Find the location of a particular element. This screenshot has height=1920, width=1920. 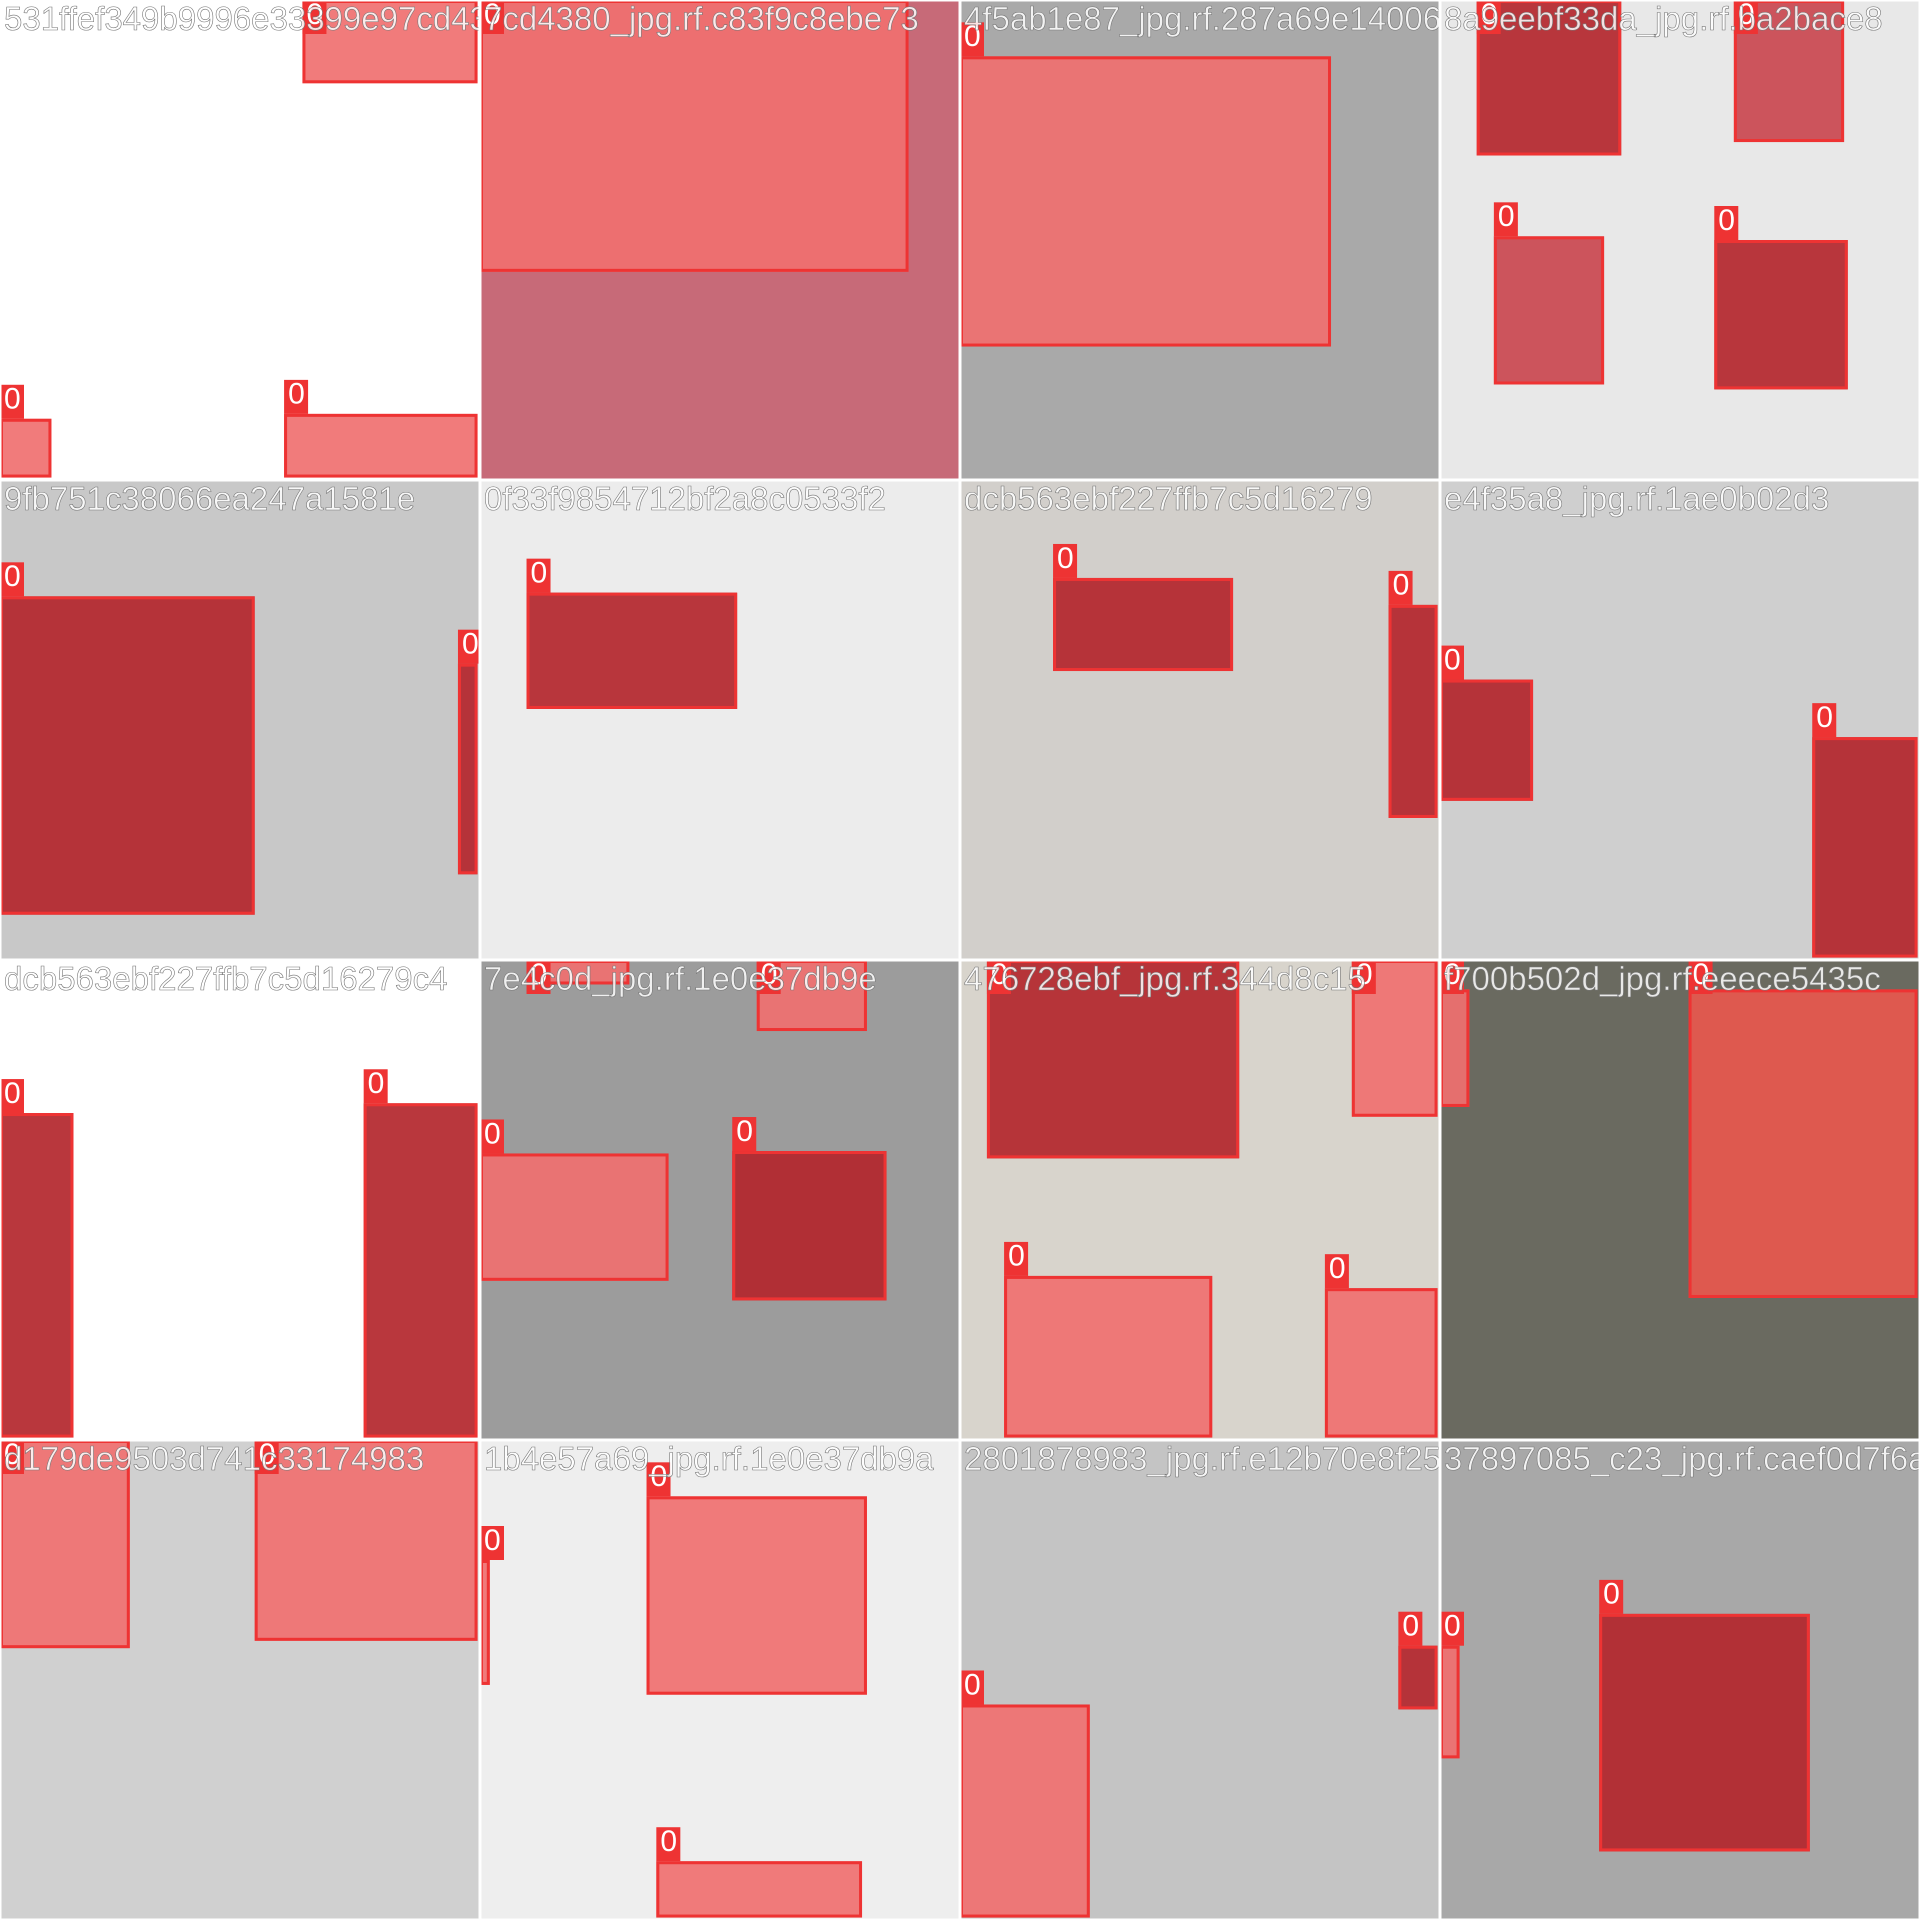

tile: 0 0 e4f35a8_jpg.rf.1ae0b02d3 is located at coordinates (1679, 720).